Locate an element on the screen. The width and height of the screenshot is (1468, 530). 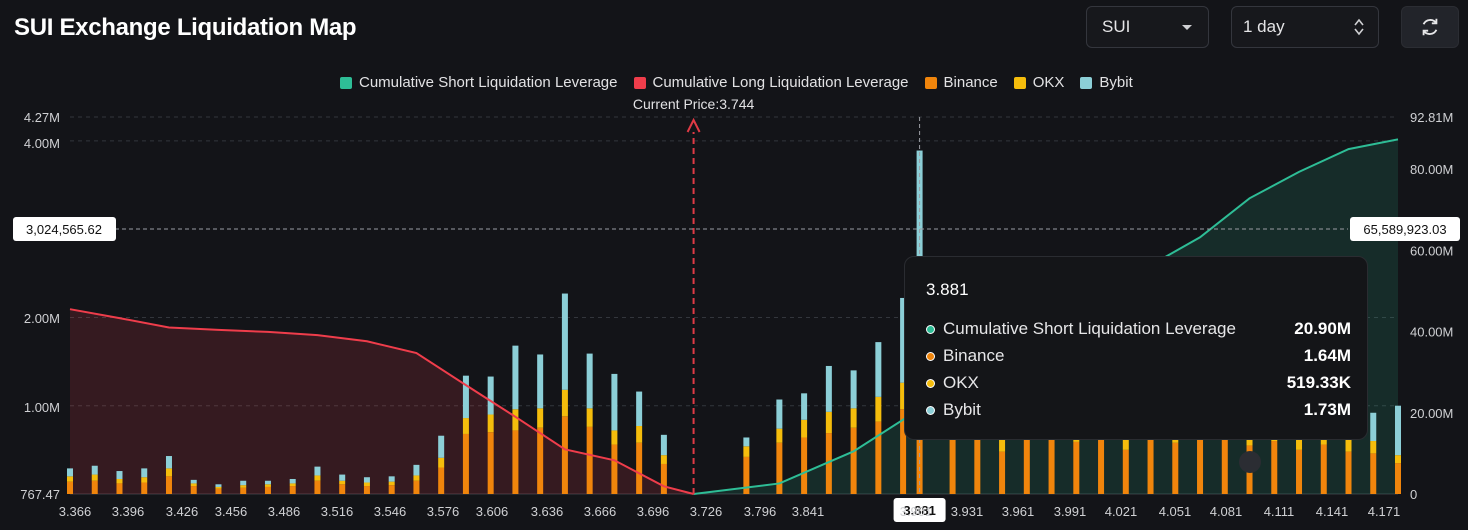
y-right-tick-label: 40.00M is located at coordinates (1431, 332).